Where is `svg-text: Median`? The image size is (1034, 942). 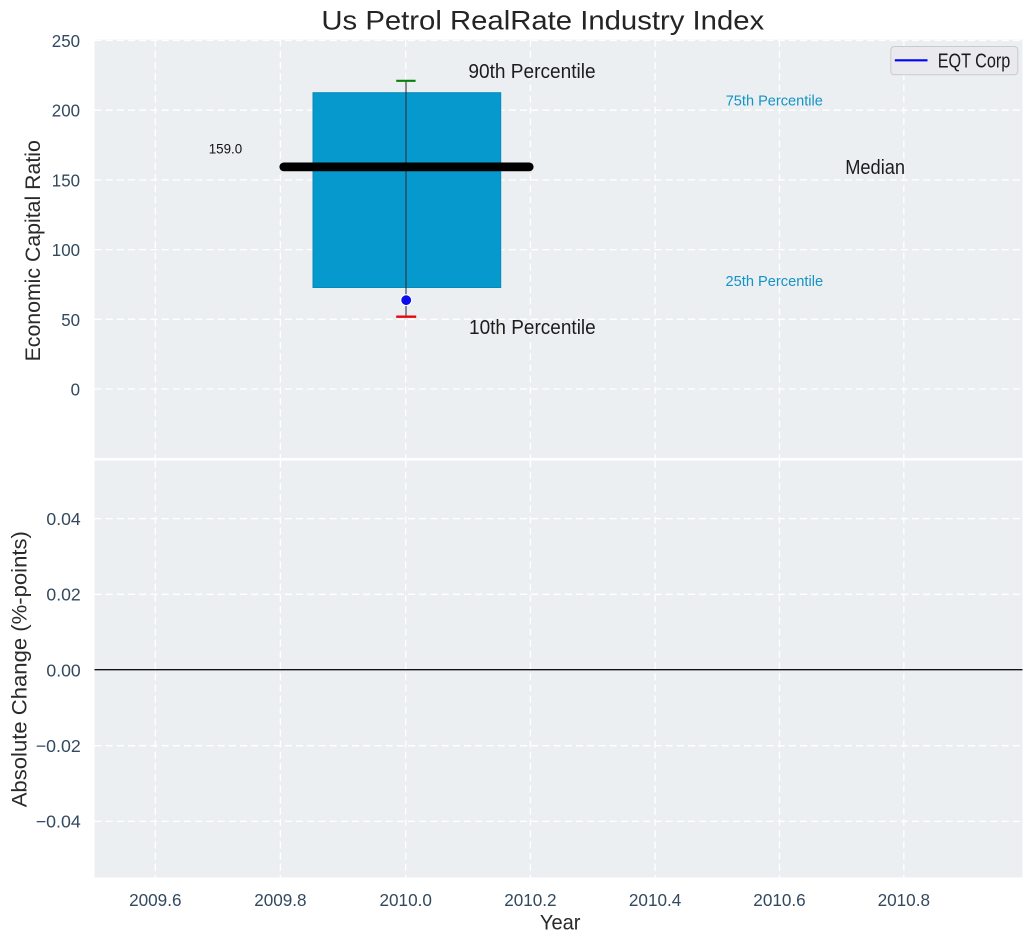
svg-text: Median is located at coordinates (875, 168).